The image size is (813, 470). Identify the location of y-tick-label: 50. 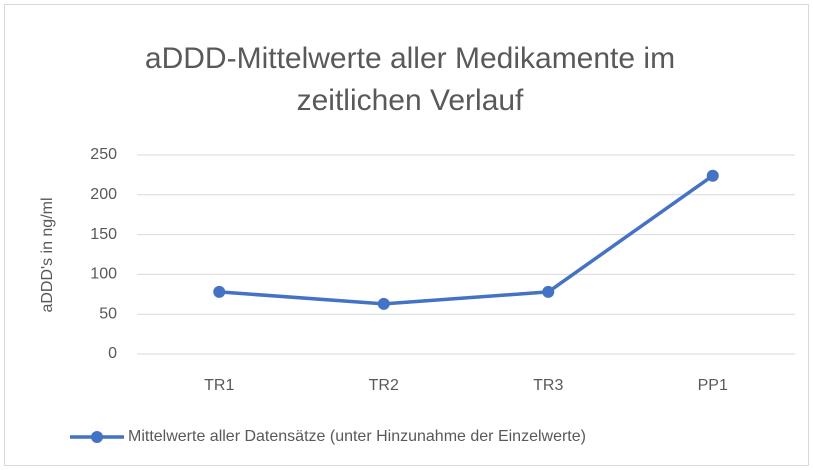
(108, 313).